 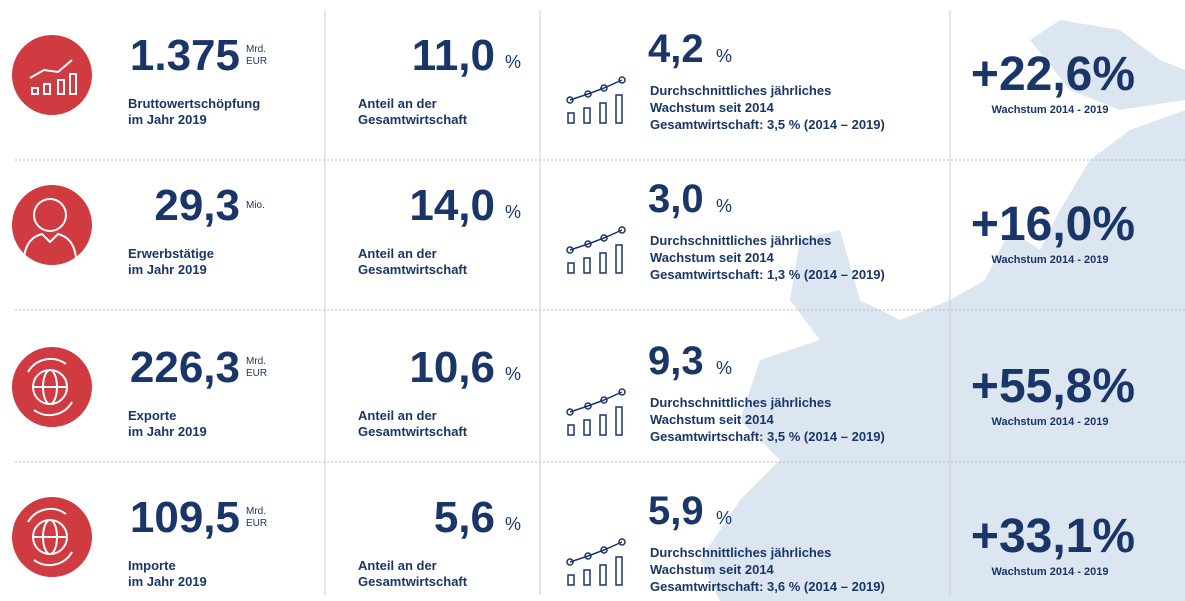 What do you see at coordinates (152, 565) in the screenshot?
I see `label: Importe` at bounding box center [152, 565].